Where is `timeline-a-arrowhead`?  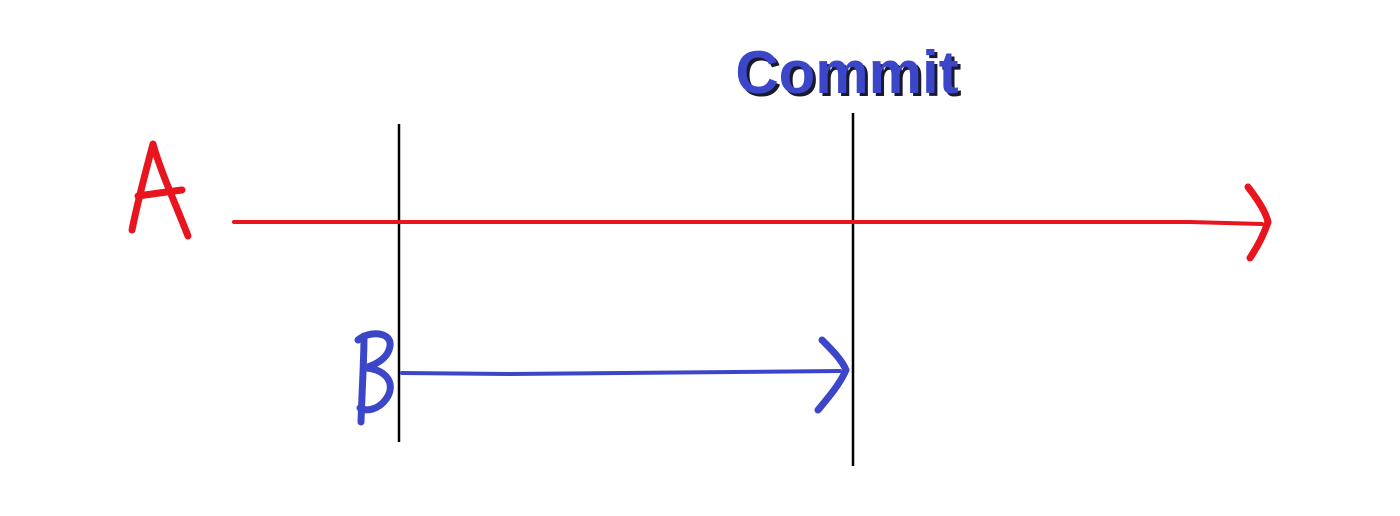 timeline-a-arrowhead is located at coordinates (1258, 222).